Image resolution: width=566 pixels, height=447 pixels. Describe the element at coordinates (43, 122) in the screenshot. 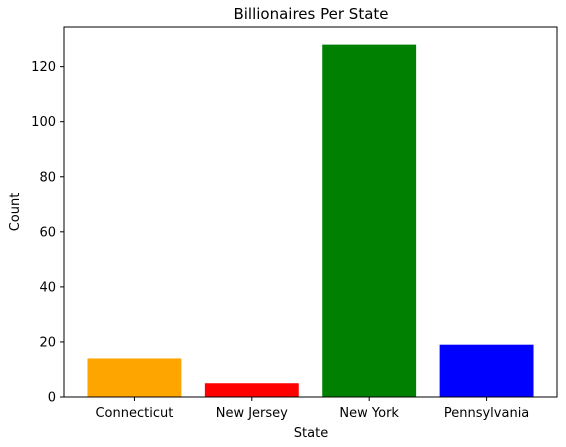

I see `y-tick-label: 100` at that location.